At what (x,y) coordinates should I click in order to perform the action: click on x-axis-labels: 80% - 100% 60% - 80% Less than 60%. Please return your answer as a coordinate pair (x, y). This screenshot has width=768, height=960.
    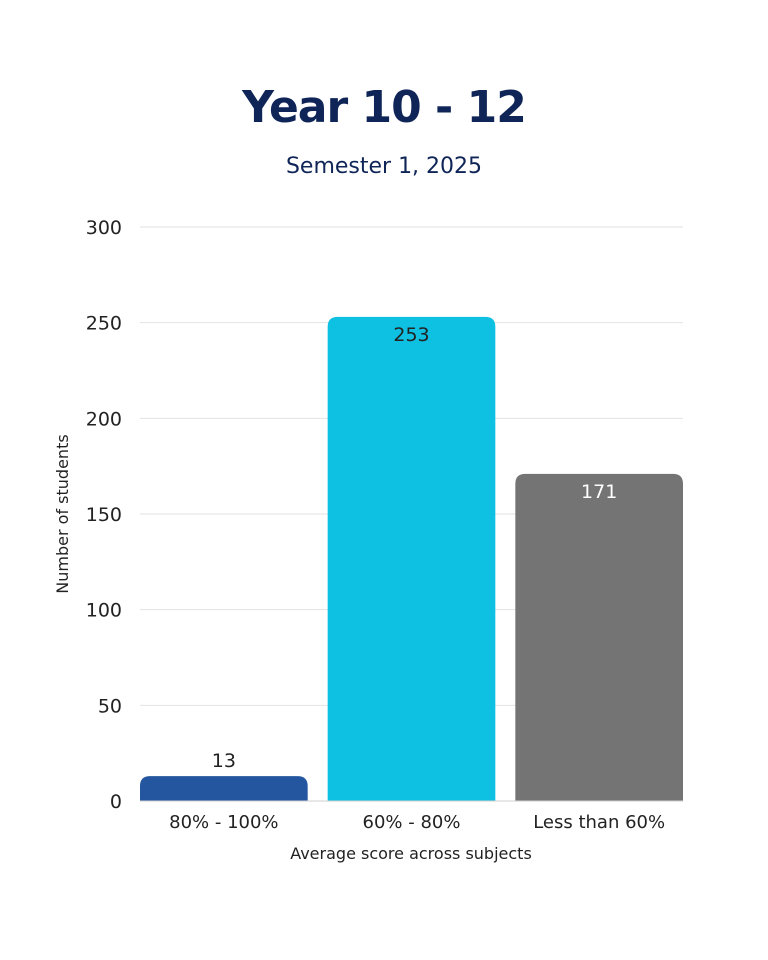
    Looking at the image, I should click on (417, 822).